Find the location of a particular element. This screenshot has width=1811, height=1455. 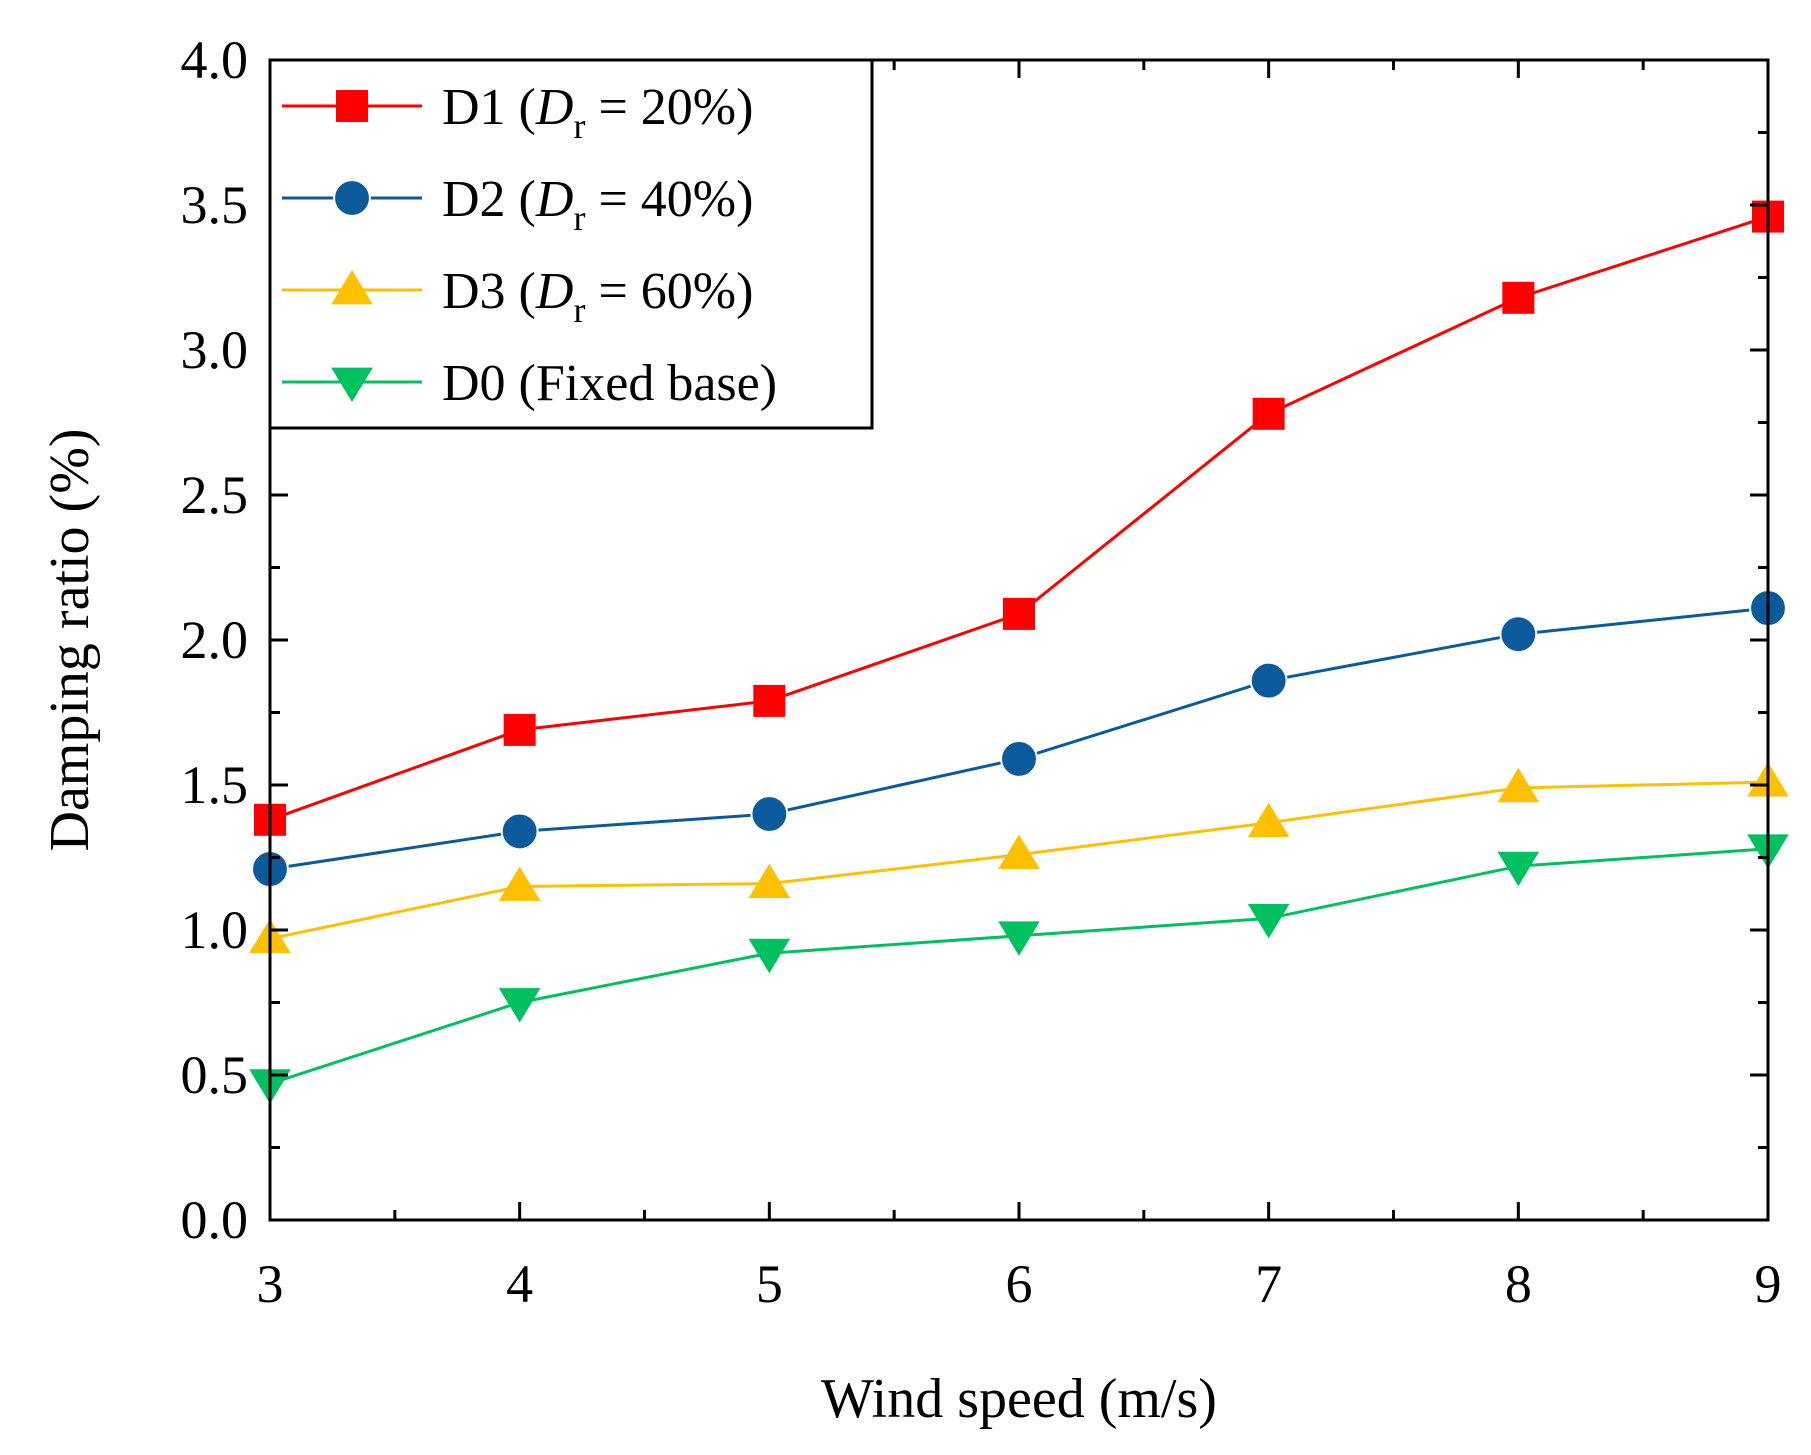

x-tick-label: 6 is located at coordinates (1019, 1284).